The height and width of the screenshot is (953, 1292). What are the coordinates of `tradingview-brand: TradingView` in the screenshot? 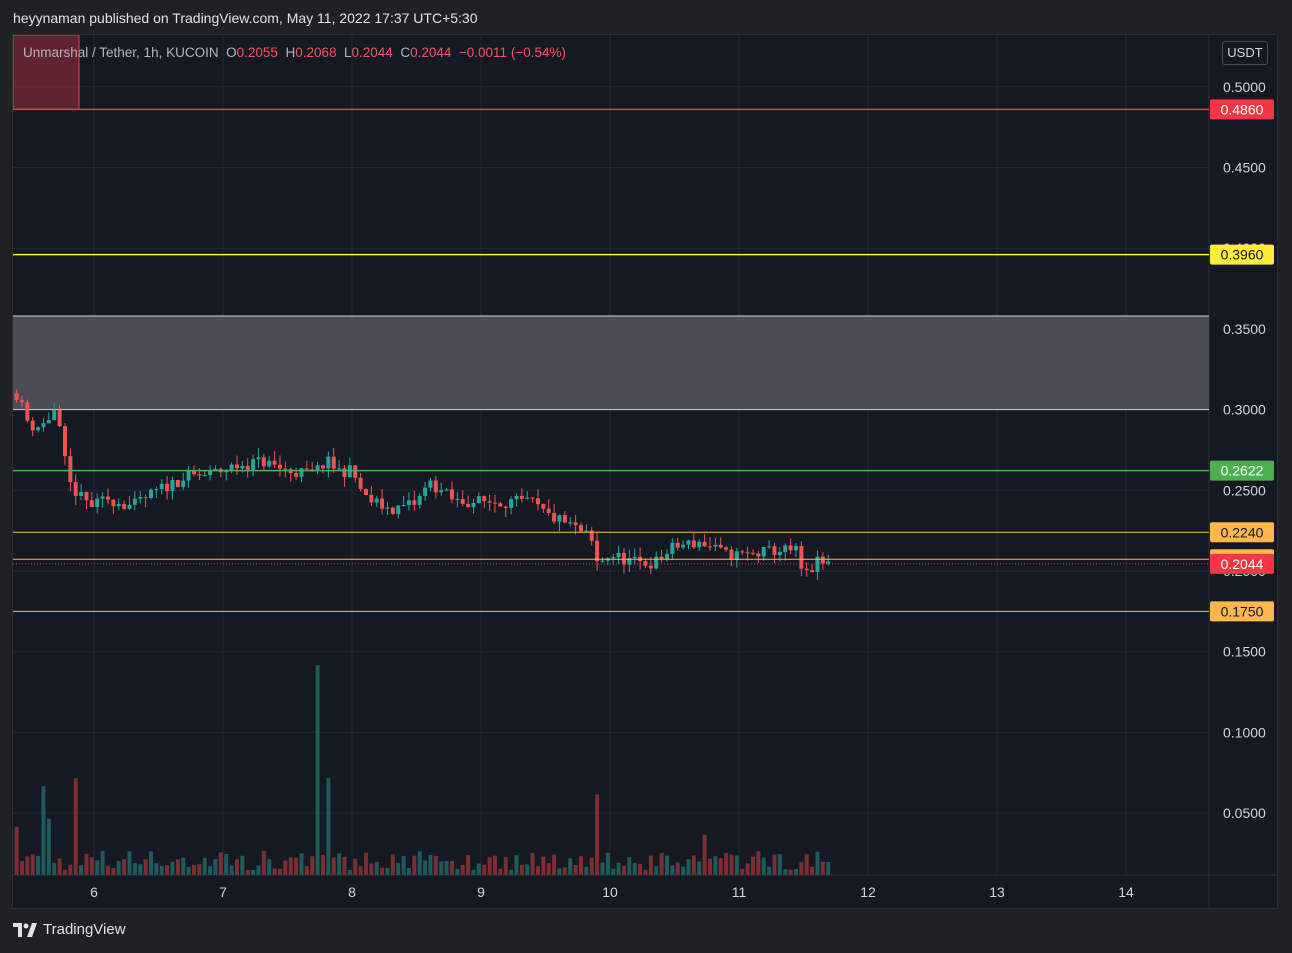 It's located at (69, 929).